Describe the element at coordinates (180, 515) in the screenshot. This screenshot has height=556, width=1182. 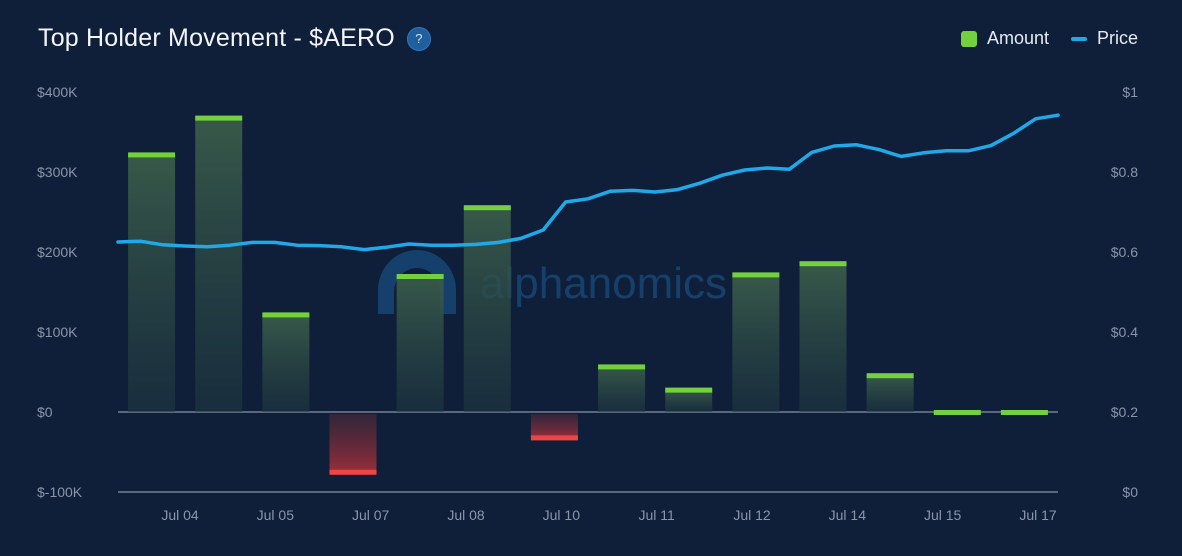
I see `x-tick-label: Jul 04` at that location.